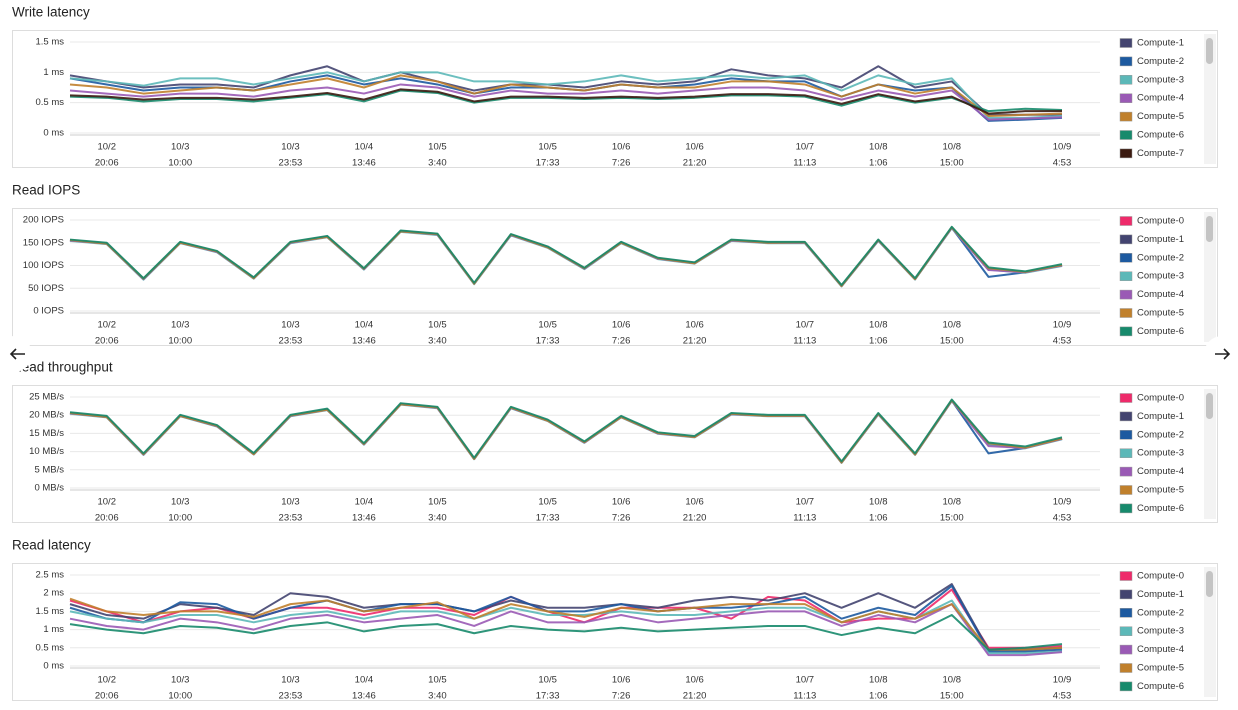  Describe the element at coordinates (49, 575) in the screenshot. I see `y-tick-label: 2.5 ms` at that location.